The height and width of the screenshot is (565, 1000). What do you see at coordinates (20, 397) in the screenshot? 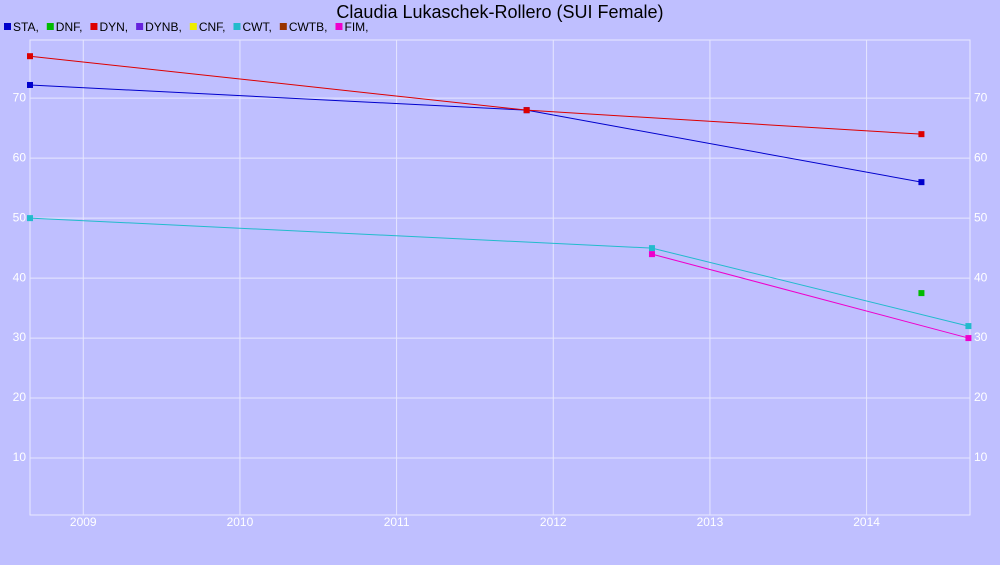
I see `y-tick-label: 20` at bounding box center [20, 397].